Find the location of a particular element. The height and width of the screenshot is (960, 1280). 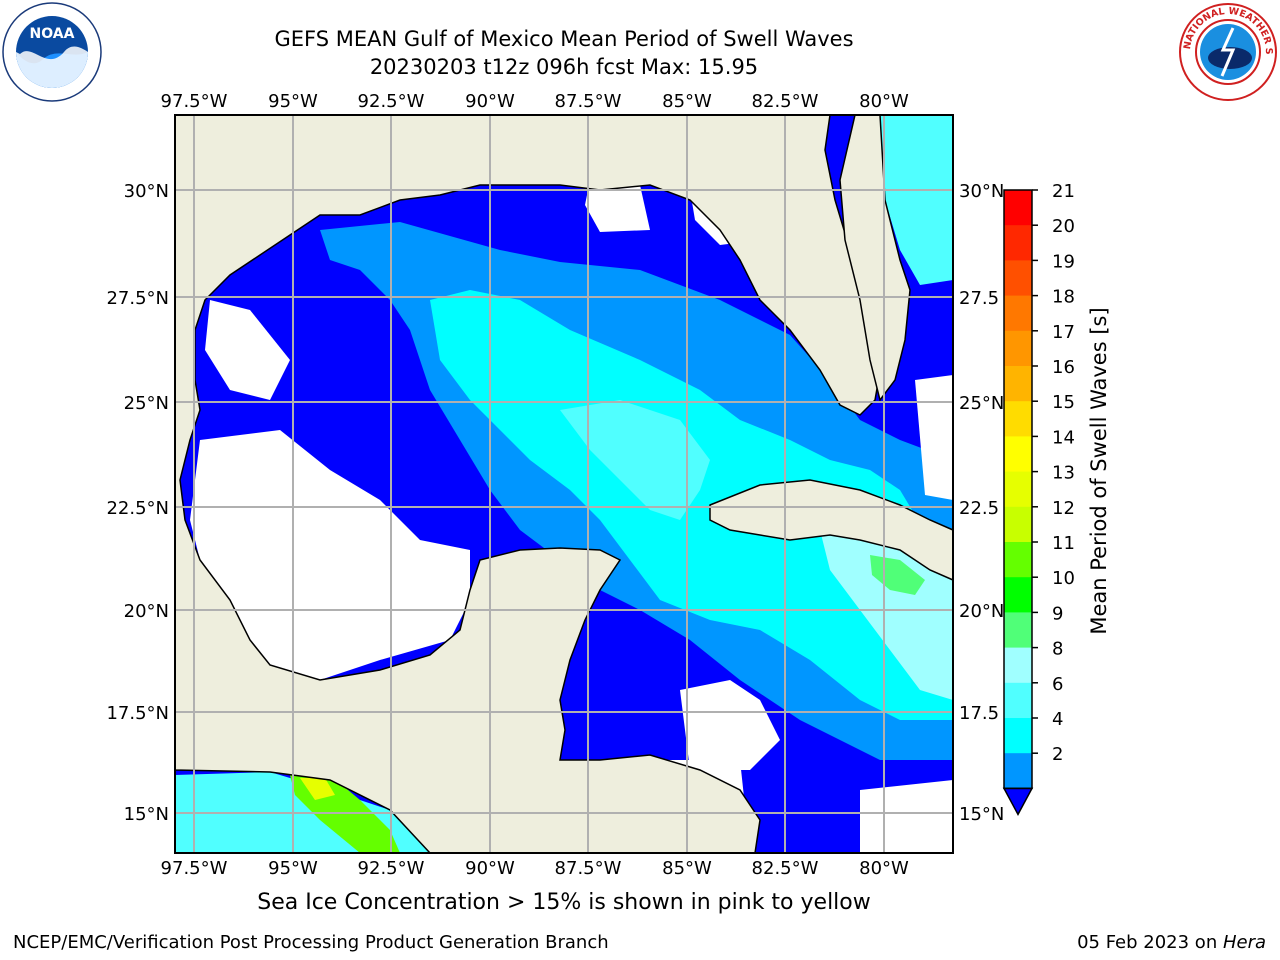

colorbar-tick-label: 21 is located at coordinates (1063, 191).